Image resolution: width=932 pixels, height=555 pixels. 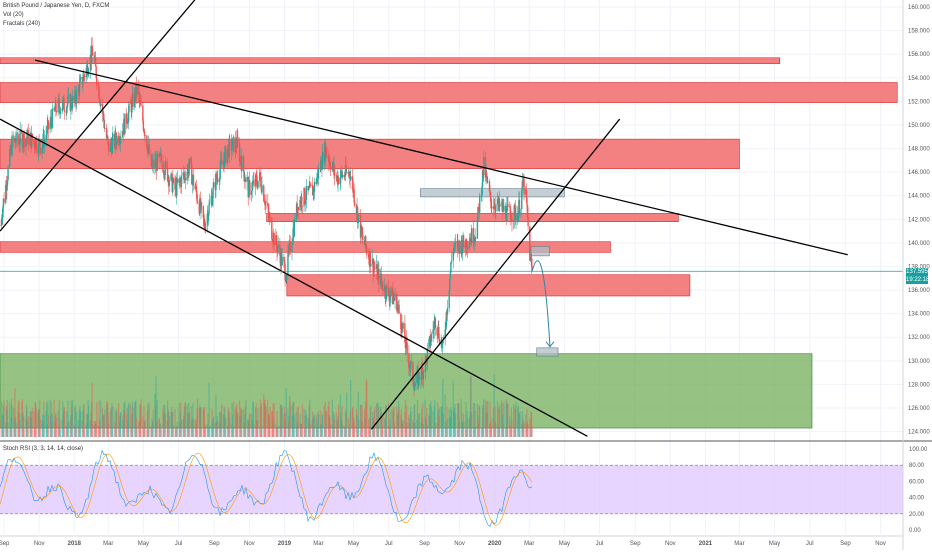 What do you see at coordinates (600, 544) in the screenshot?
I see `x-tick-label: Jul` at bounding box center [600, 544].